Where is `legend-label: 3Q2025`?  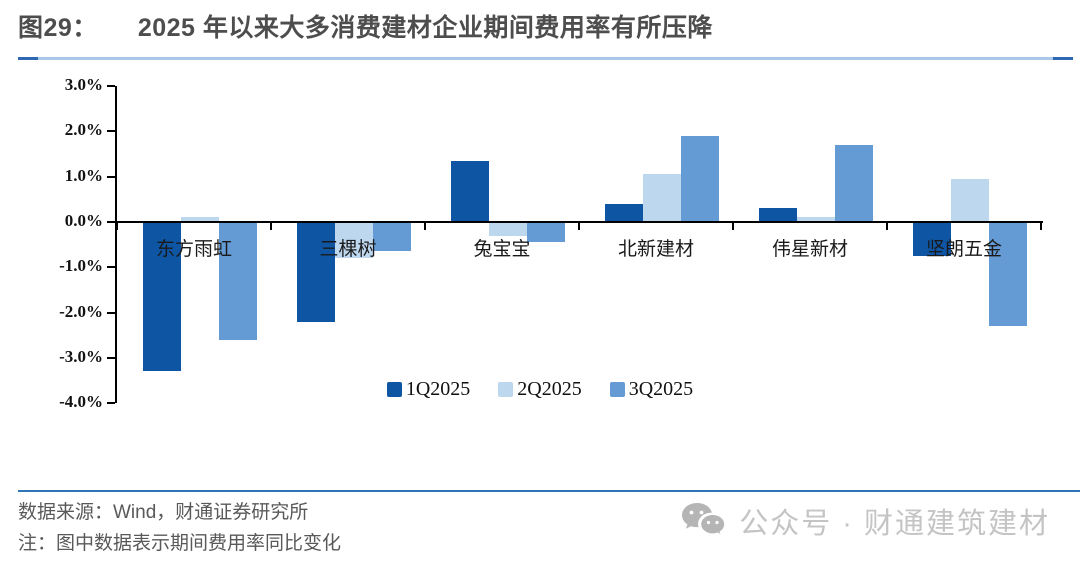 legend-label: 3Q2025 is located at coordinates (661, 389).